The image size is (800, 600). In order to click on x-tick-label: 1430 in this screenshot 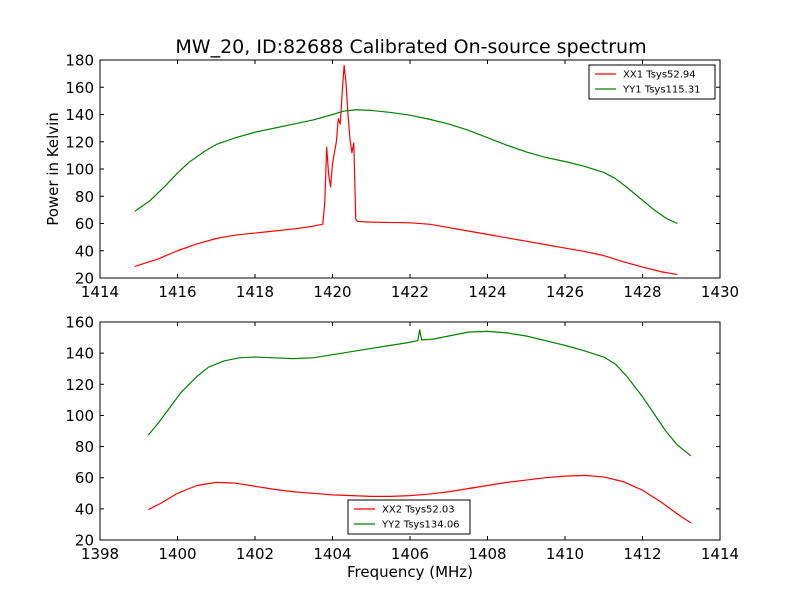, I will do `click(720, 292)`.